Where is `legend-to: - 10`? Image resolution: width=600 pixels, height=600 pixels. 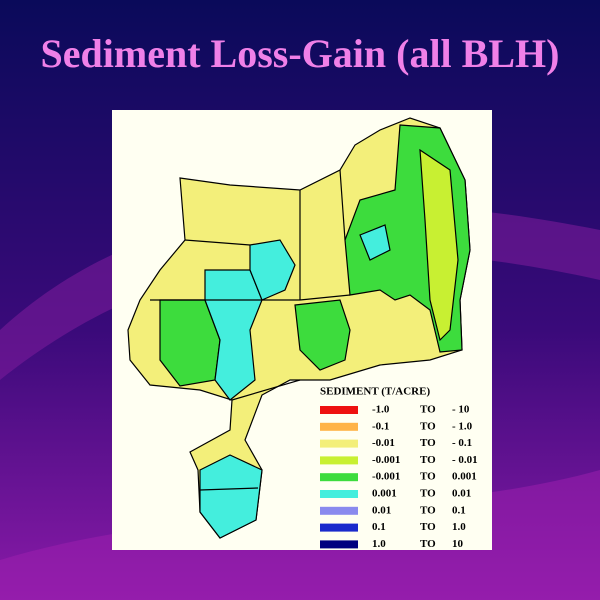
legend-to: - 10 is located at coordinates (461, 410).